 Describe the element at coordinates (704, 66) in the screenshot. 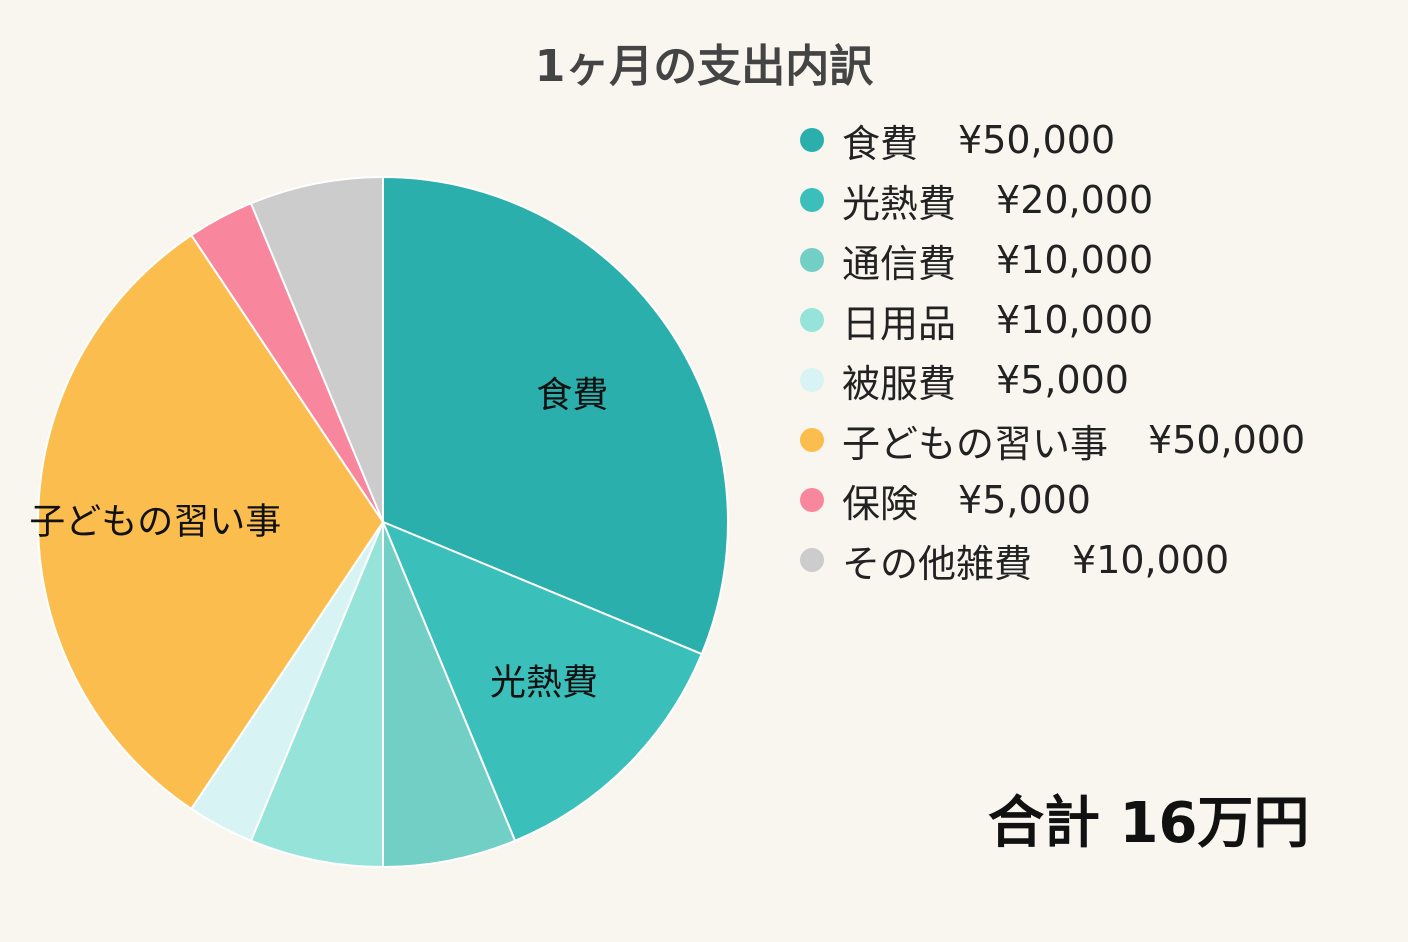

I see `chart-title: 1ヶ月の支出内訳` at that location.